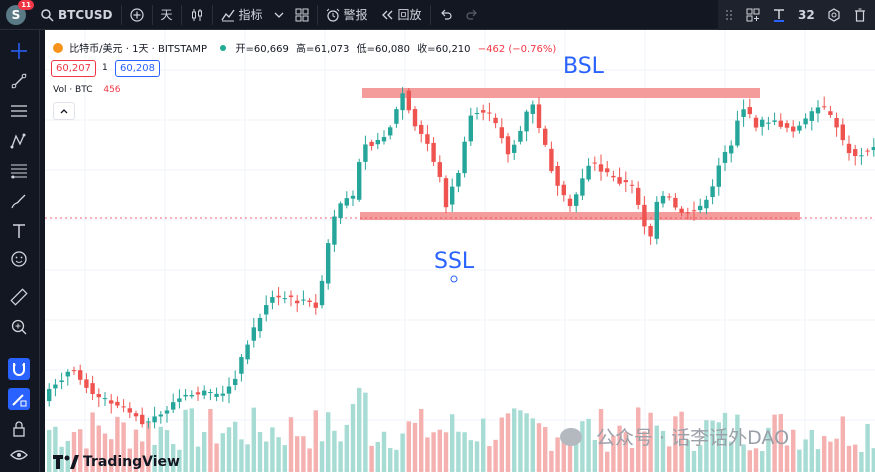  What do you see at coordinates (19, 369) in the screenshot?
I see `magnet-tool` at bounding box center [19, 369].